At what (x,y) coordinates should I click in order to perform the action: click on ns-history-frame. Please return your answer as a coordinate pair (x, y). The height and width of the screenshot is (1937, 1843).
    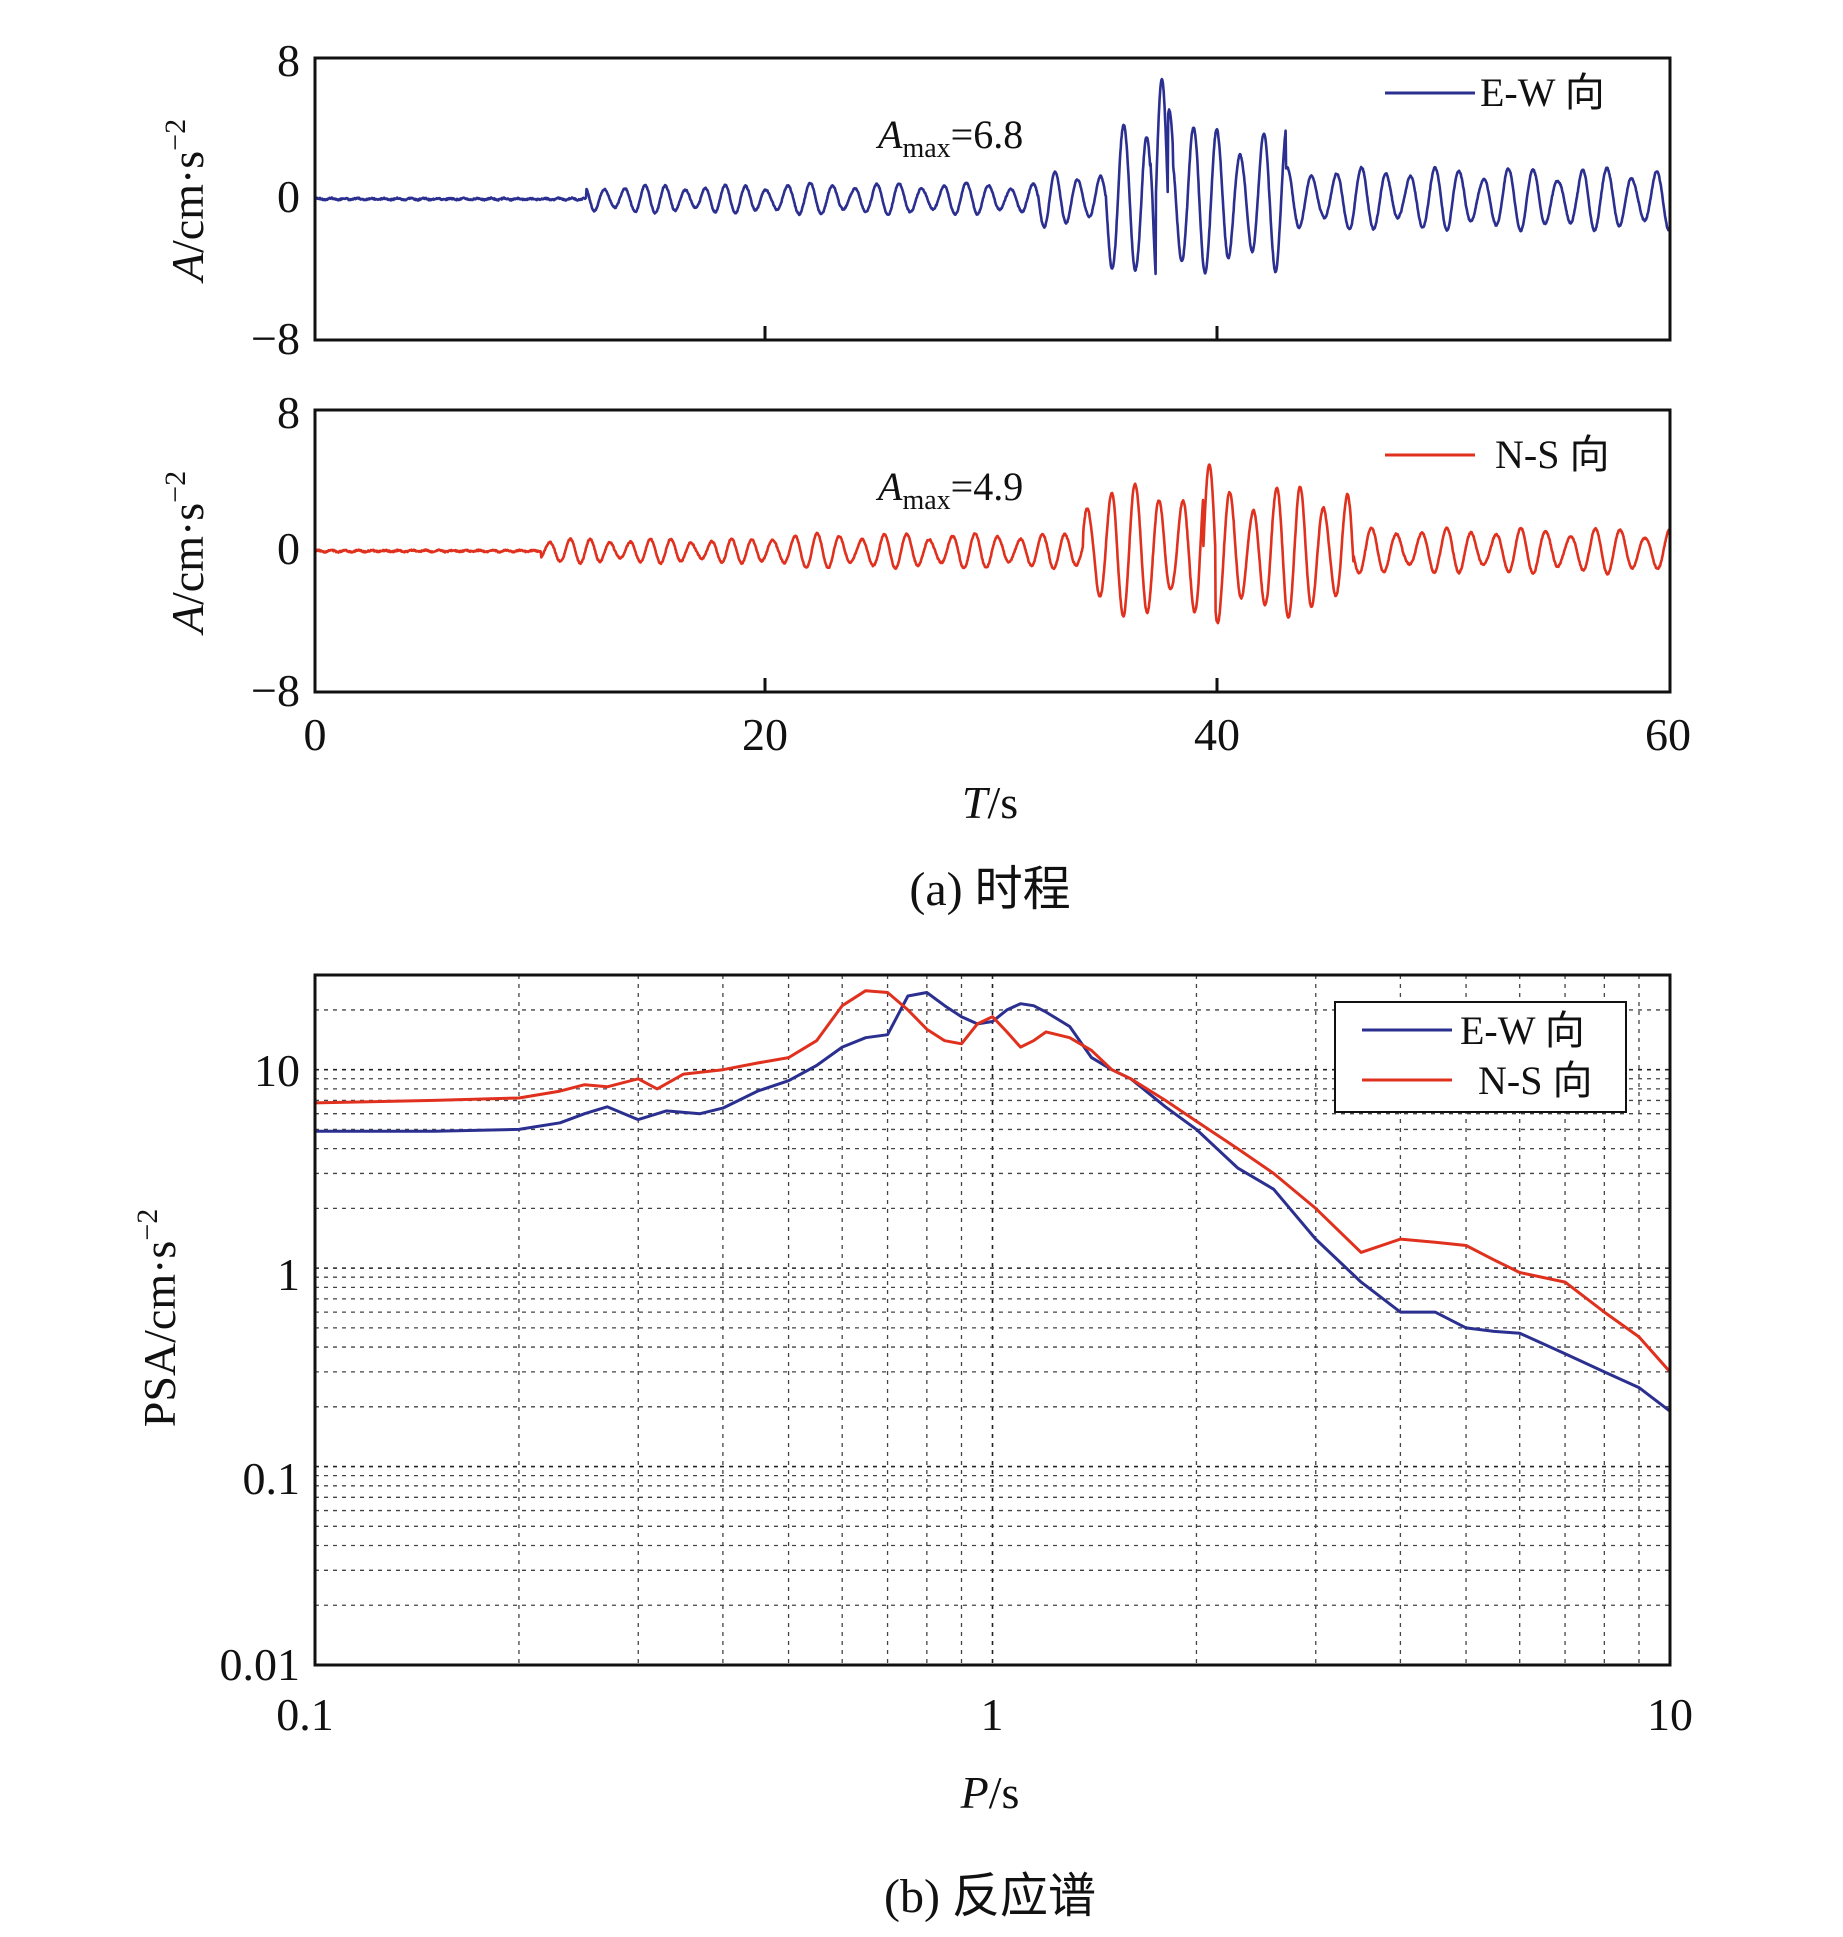
    Looking at the image, I should click on (992, 551).